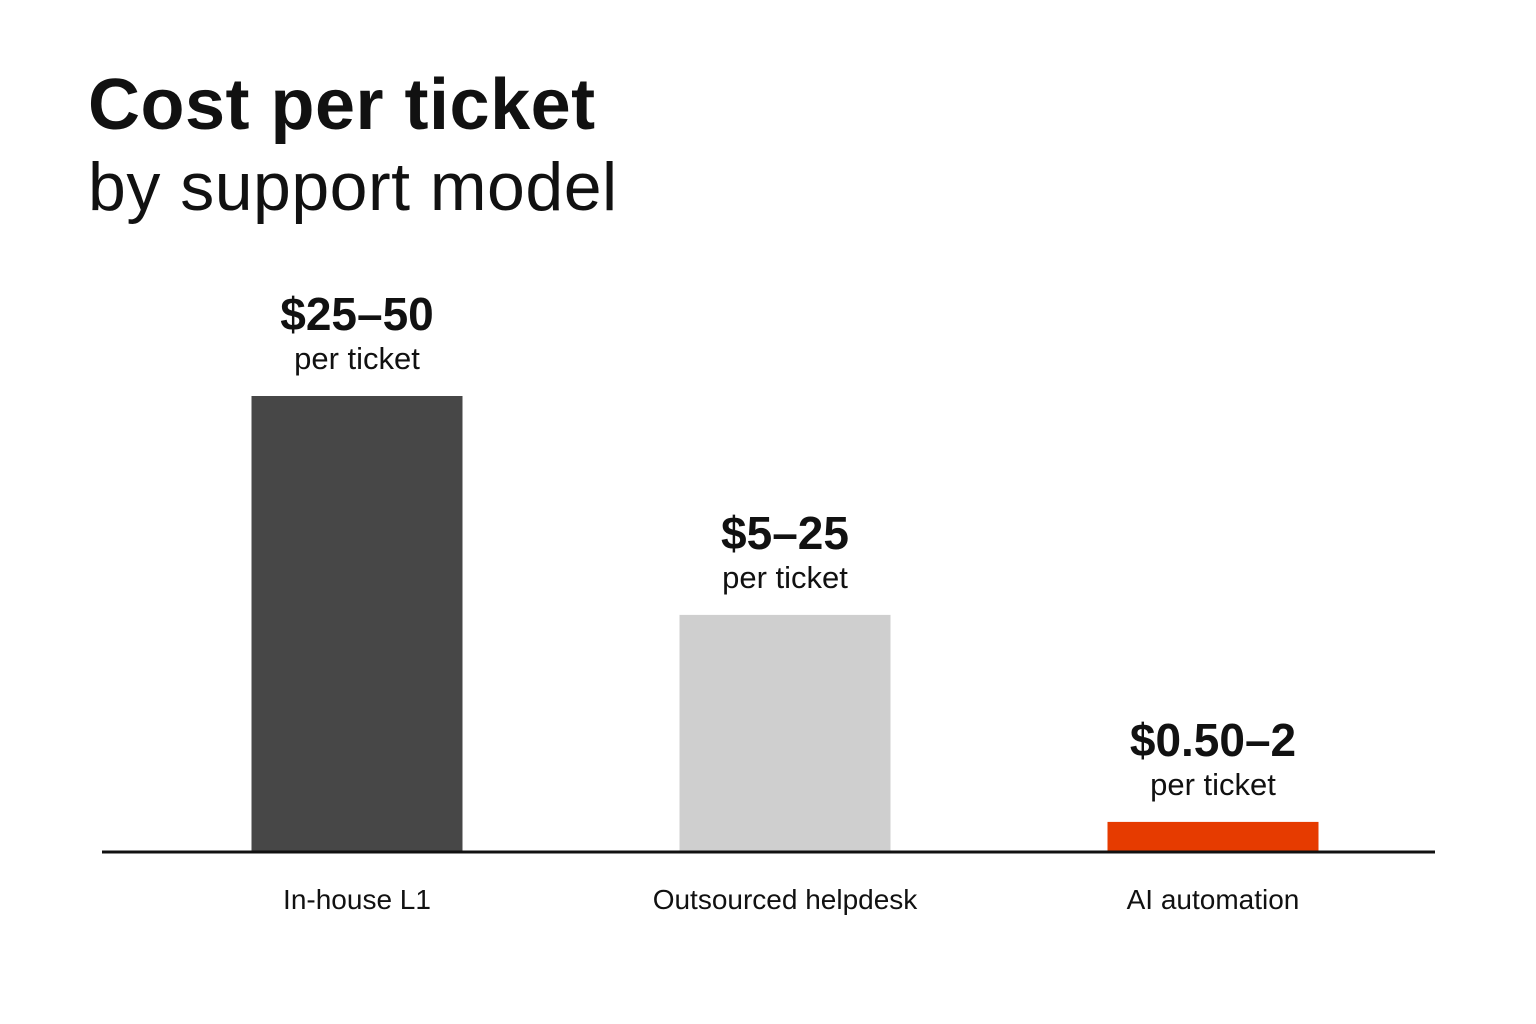  Describe the element at coordinates (786, 899) in the screenshot. I see `category-label: Outsourced helpdesk` at that location.